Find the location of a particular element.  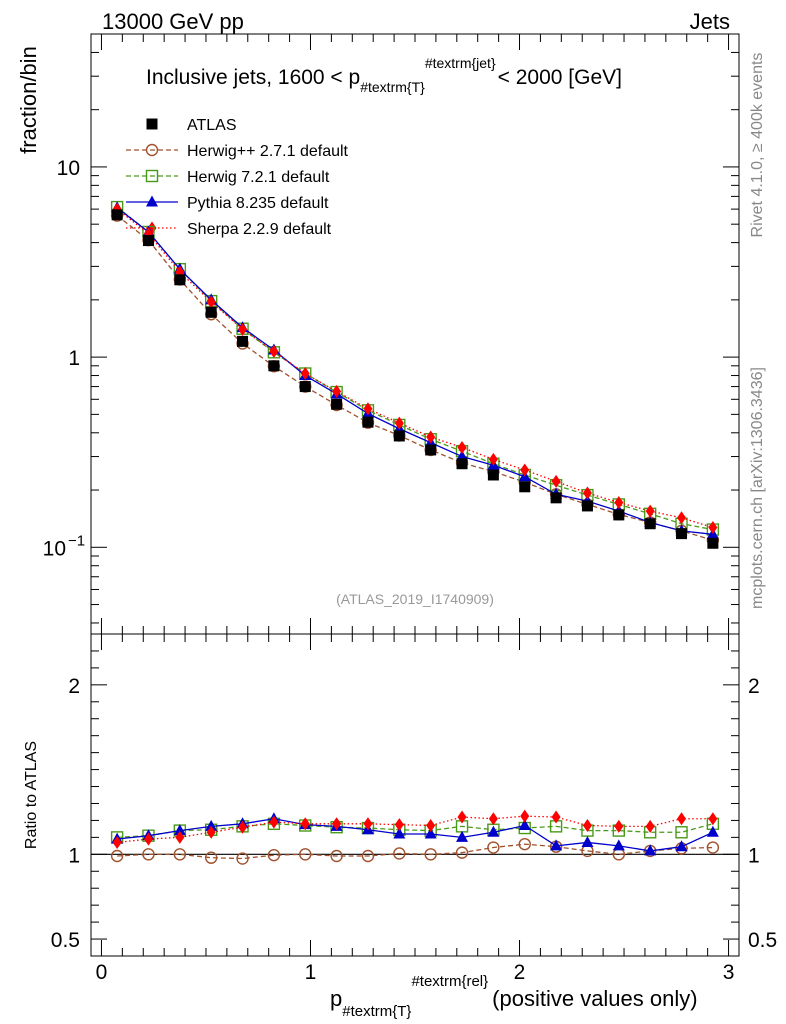

y-tick-label: 10 is located at coordinates (68, 168).